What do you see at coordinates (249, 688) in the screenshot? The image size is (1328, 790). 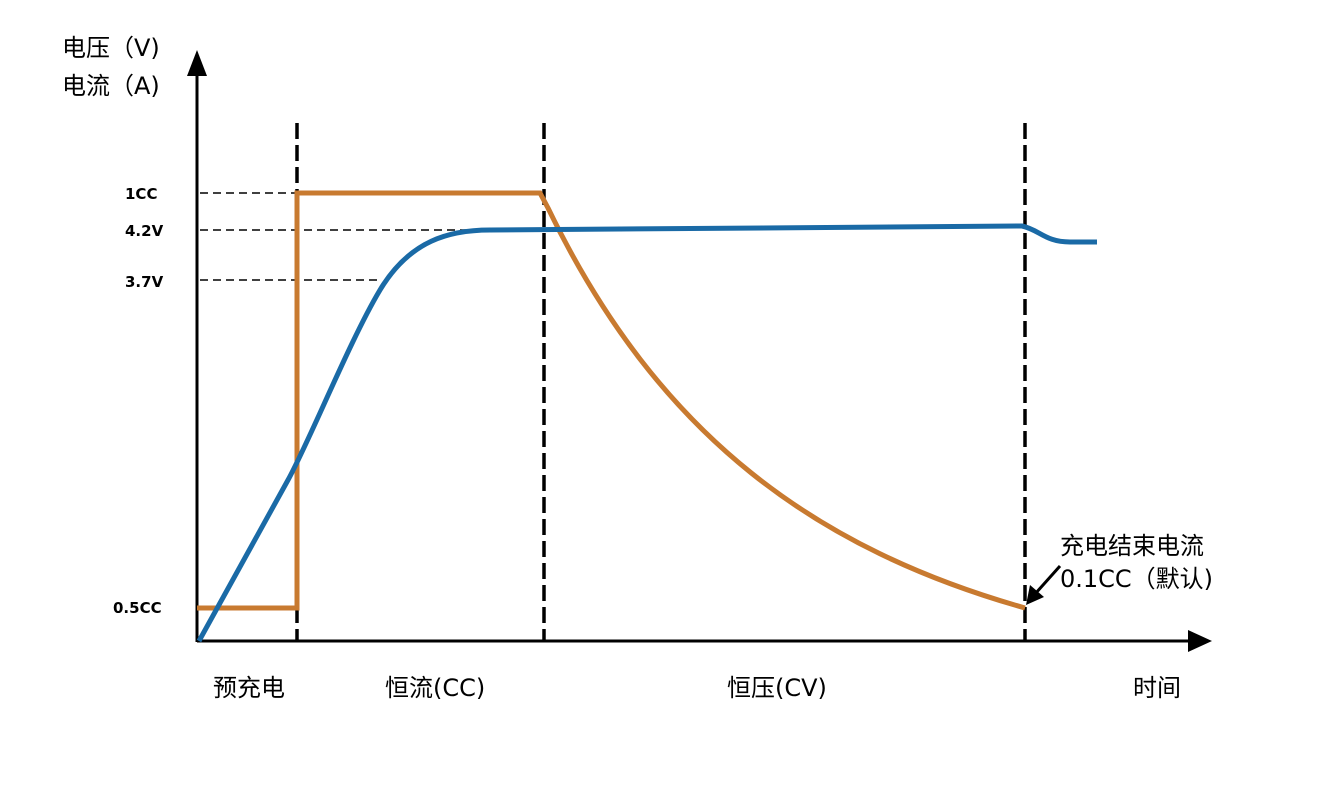 I see `phase-label-precharge: 预充电` at bounding box center [249, 688].